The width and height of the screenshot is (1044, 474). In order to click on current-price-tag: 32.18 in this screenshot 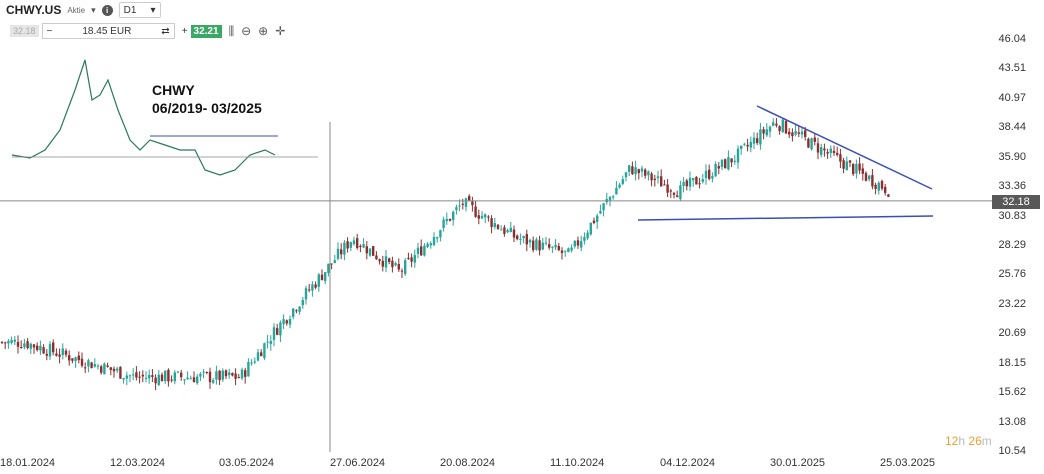, I will do `click(1016, 202)`.